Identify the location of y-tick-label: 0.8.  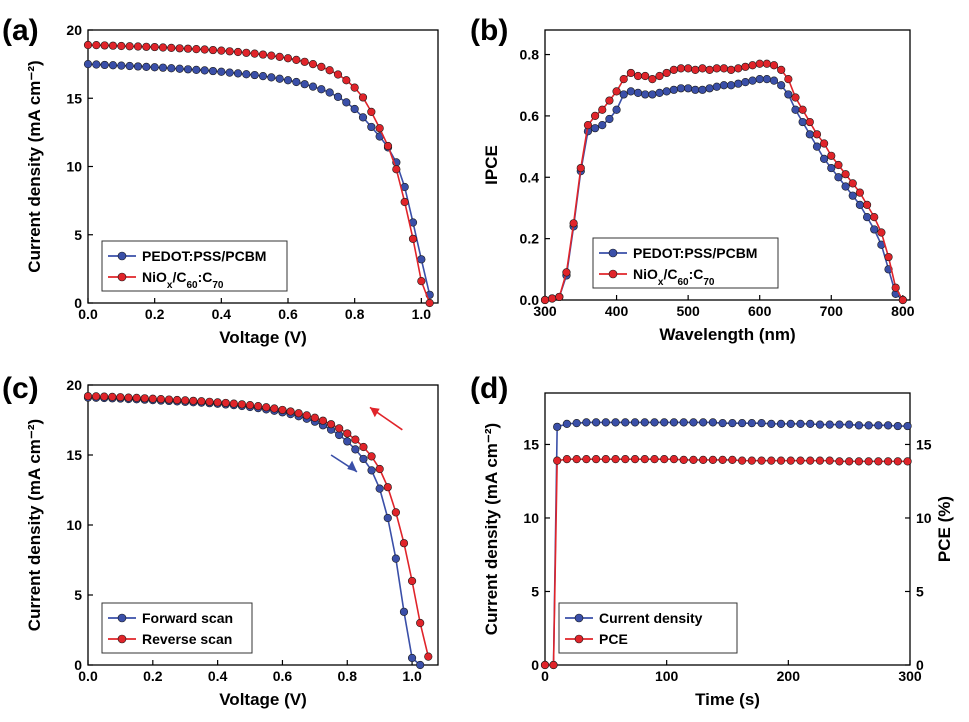
(530, 55).